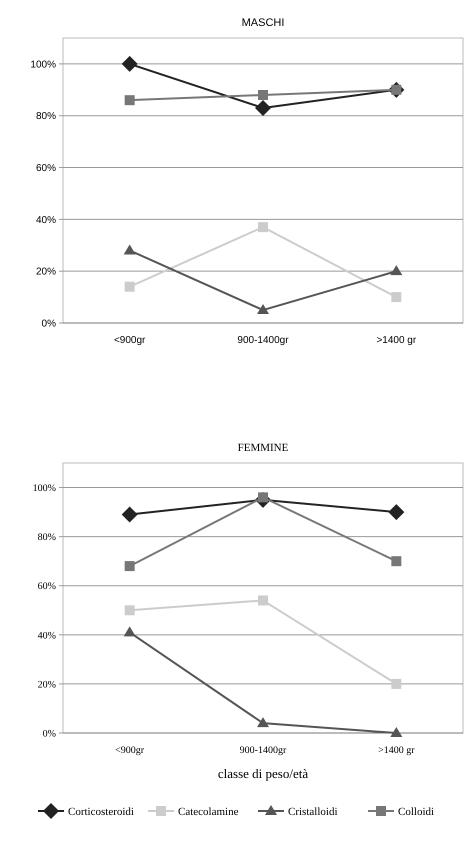  I want to click on legend-label: Colloidi, so click(416, 812).